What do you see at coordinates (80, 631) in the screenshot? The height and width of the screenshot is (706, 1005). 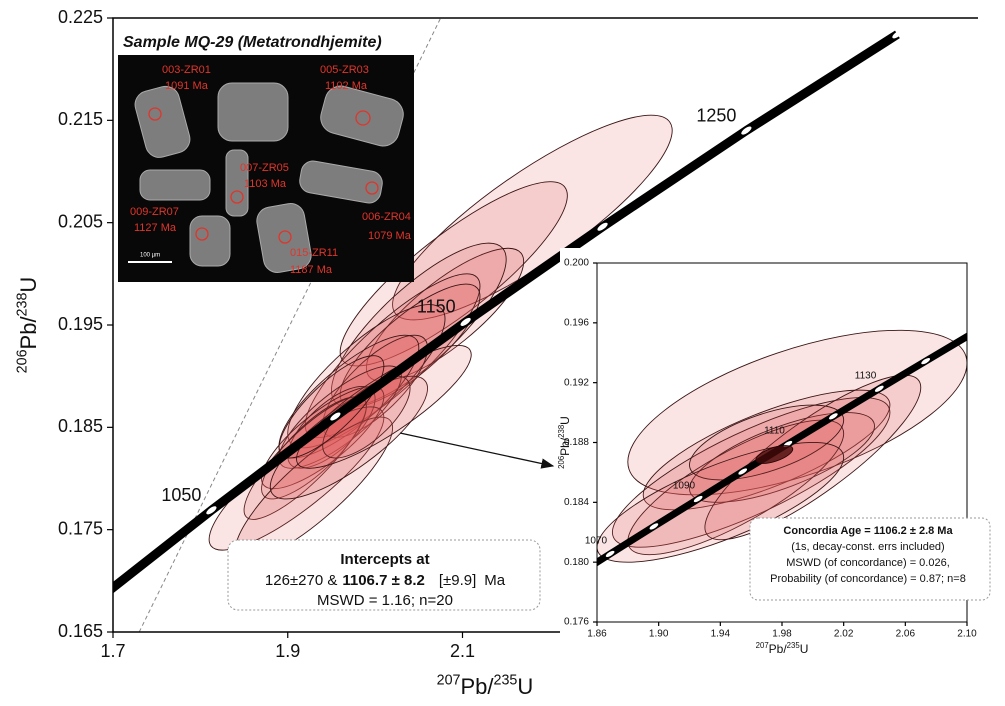 I see `y-tick-label: 0.165` at bounding box center [80, 631].